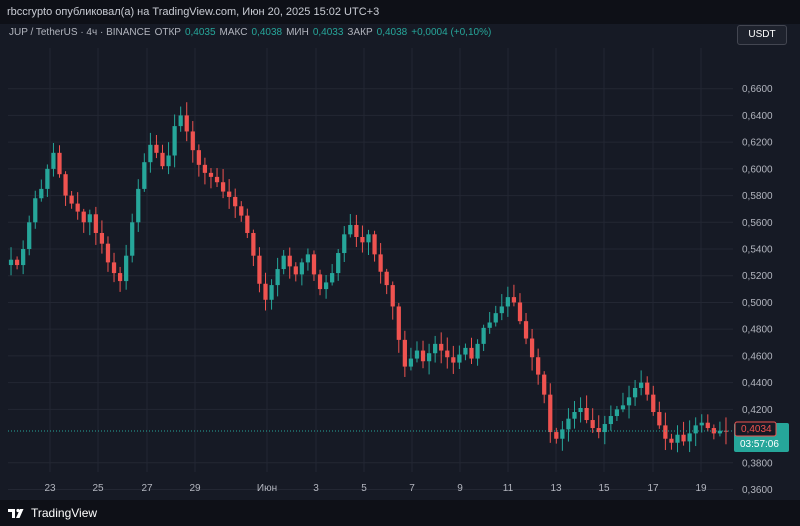 This screenshot has width=800, height=526. Describe the element at coordinates (64, 513) in the screenshot. I see `tradingview-brand: TradingView` at that location.